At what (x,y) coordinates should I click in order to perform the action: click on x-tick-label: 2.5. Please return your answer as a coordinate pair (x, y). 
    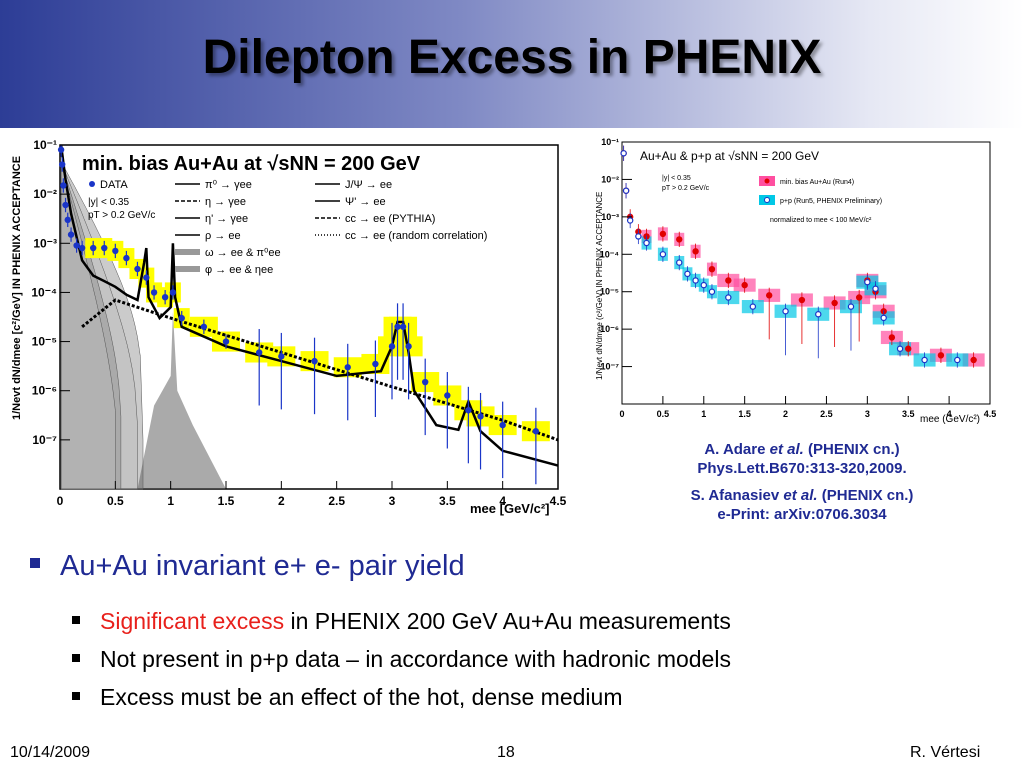
    Looking at the image, I should click on (826, 414).